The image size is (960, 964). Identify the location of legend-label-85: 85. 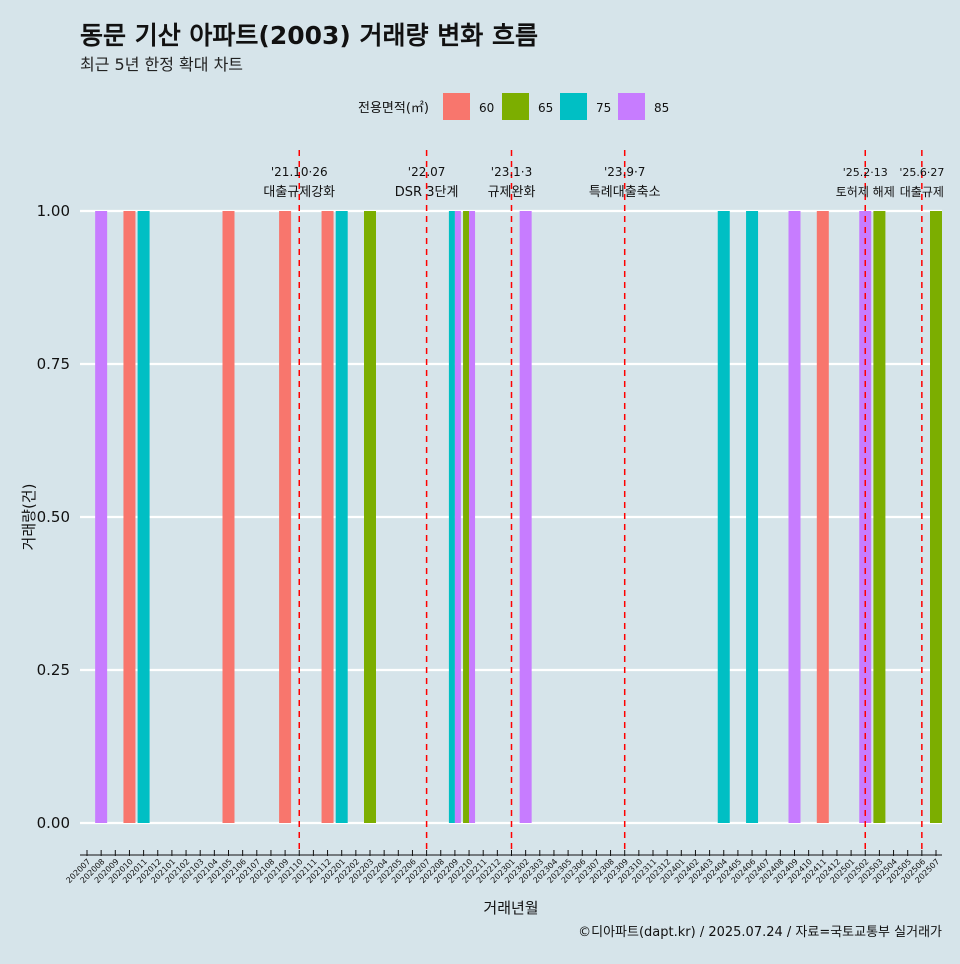
(661, 108).